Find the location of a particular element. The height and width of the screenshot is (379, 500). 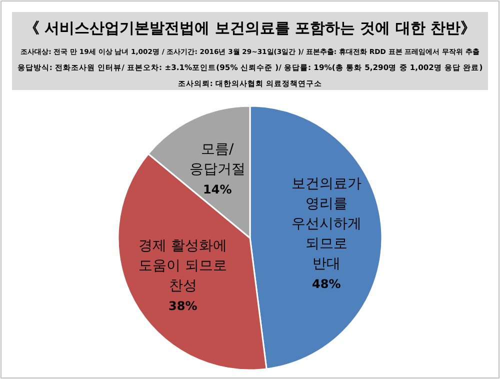

chart-title: 《 서비스산업기본발전법에 보건의료를 포함하는 것에 대한 찬반》 is located at coordinates (250, 28).